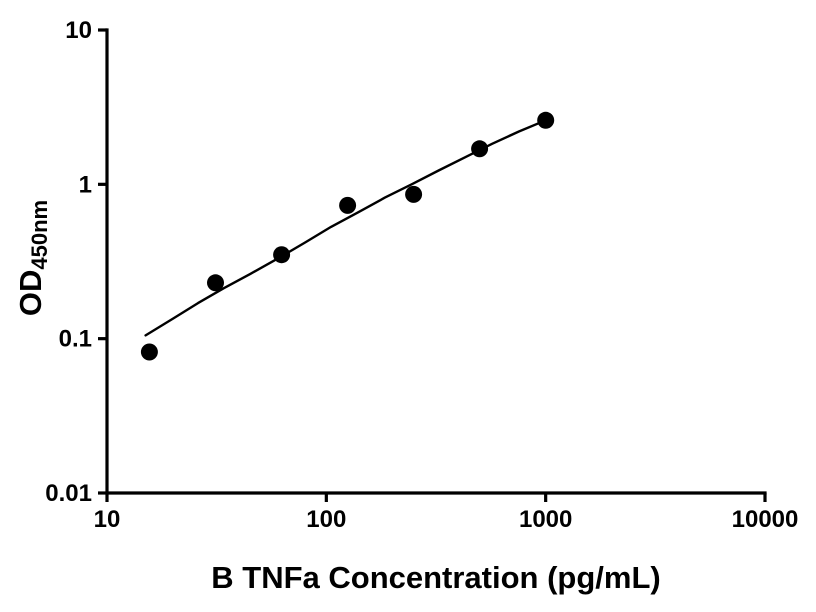 This screenshot has width=816, height=612. I want to click on x-tick-label: 1000, so click(545, 519).